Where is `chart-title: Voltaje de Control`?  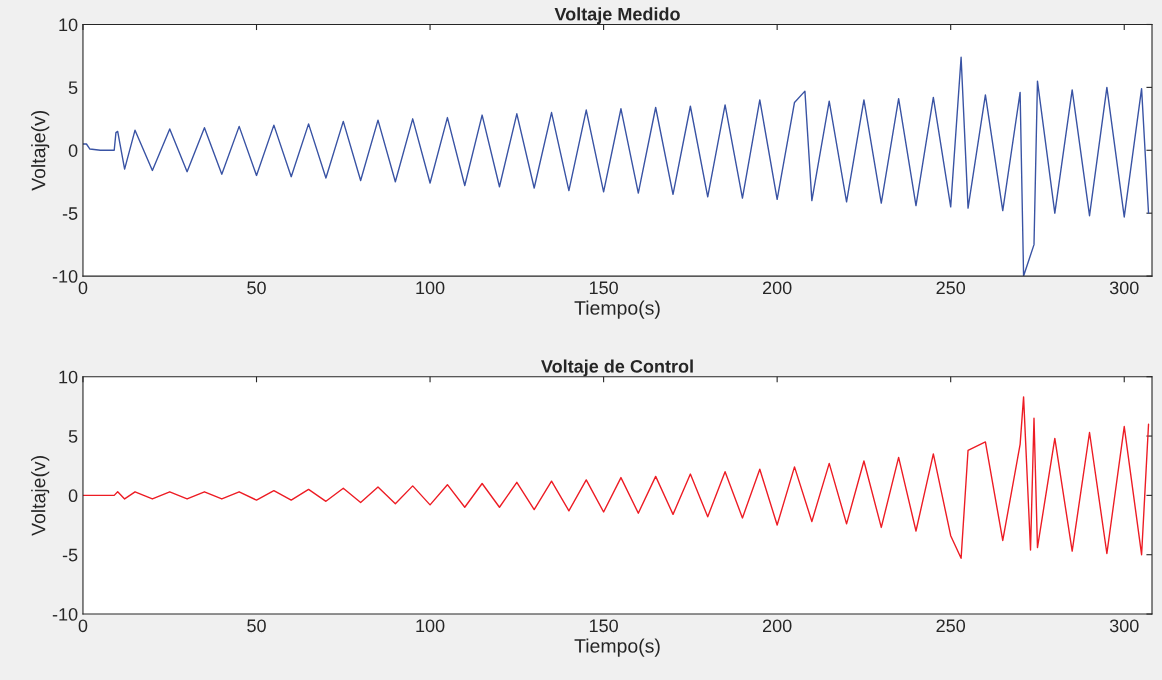 chart-title: Voltaje de Control is located at coordinates (617, 368).